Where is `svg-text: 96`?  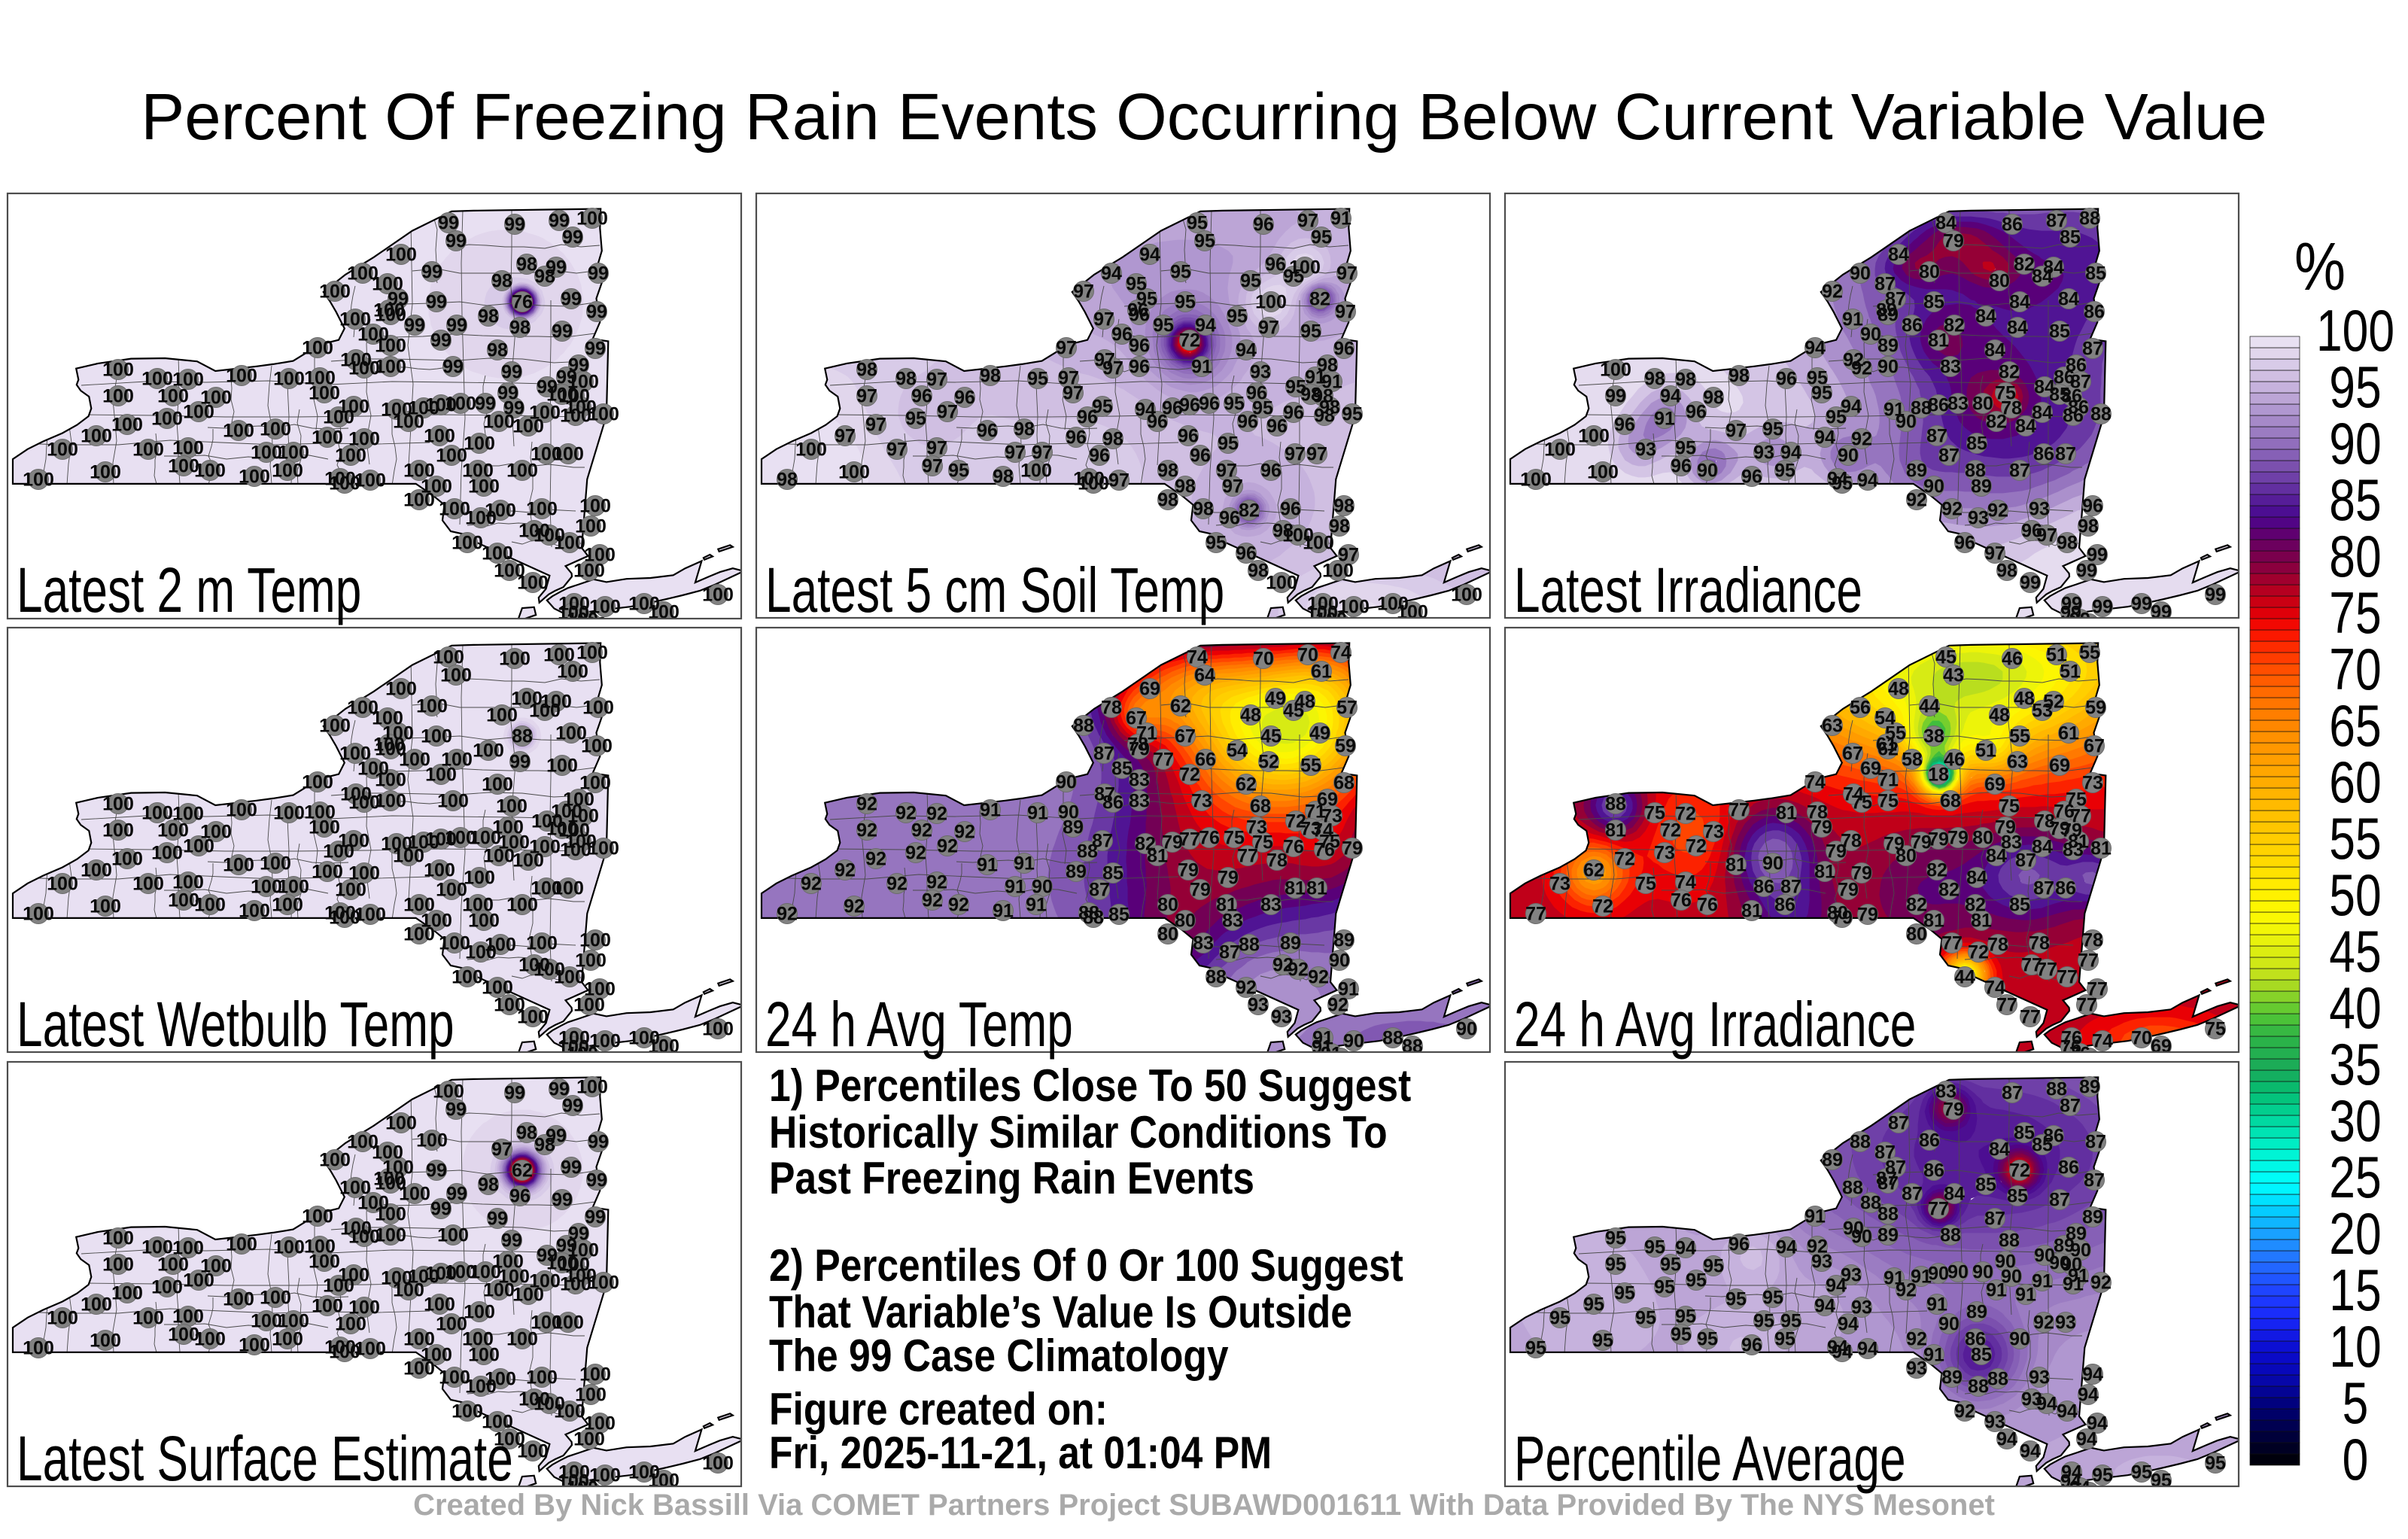
svg-text: 96 is located at coordinates (1624, 425).